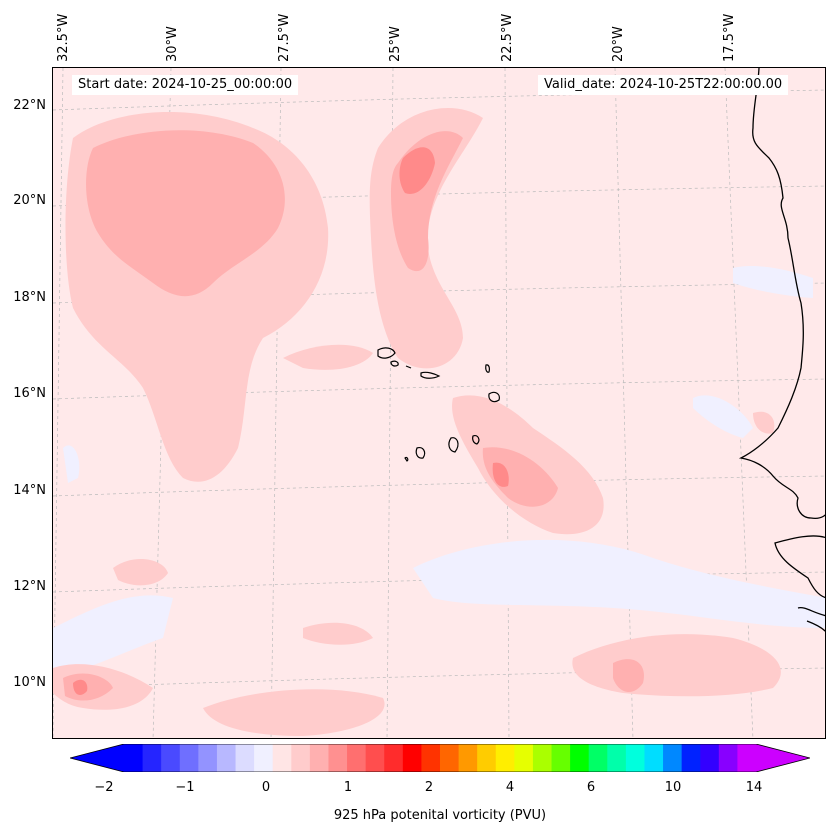 Image resolution: width=837 pixels, height=836 pixels. What do you see at coordinates (29, 586) in the screenshot?
I see `lat-label-12n: 12°N` at bounding box center [29, 586].